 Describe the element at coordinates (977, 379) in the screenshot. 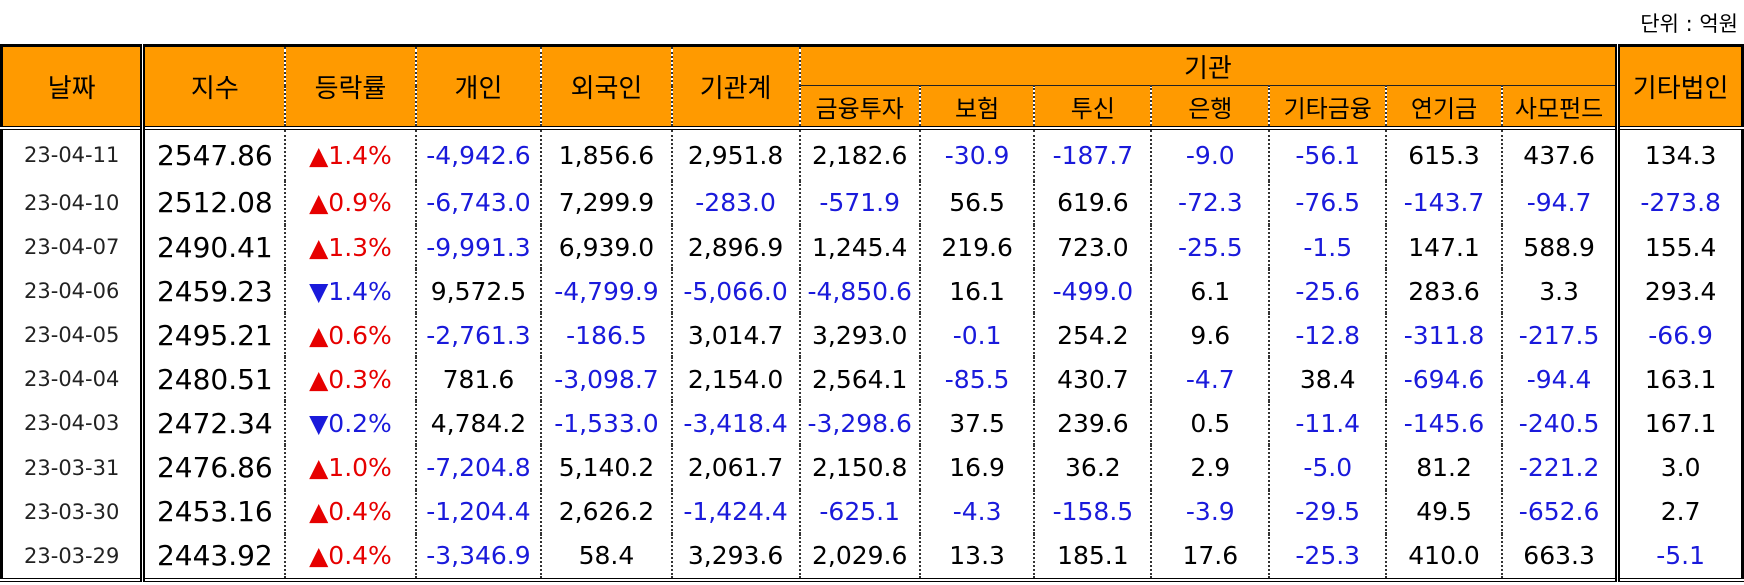

I see `value-cell: -85.5` at that location.